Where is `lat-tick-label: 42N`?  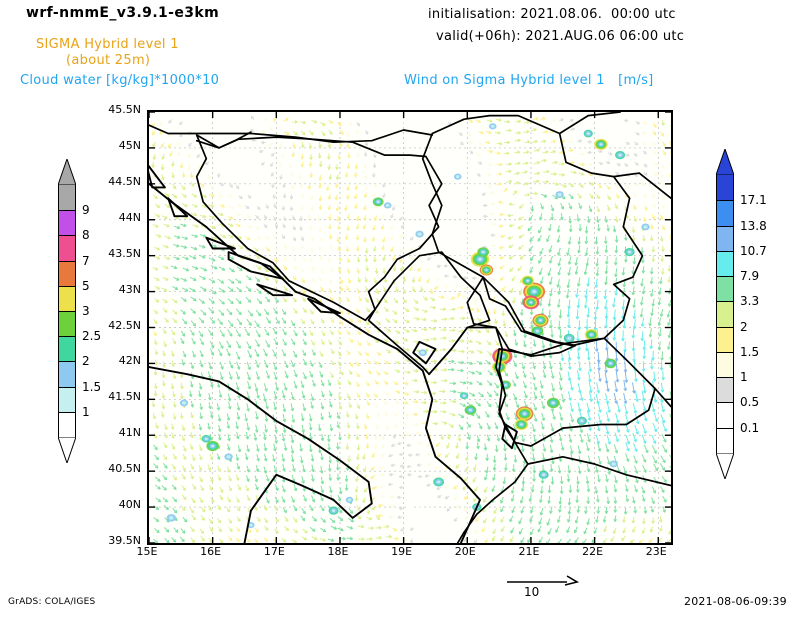
lat-tick-label: 42N is located at coordinates (129, 361).